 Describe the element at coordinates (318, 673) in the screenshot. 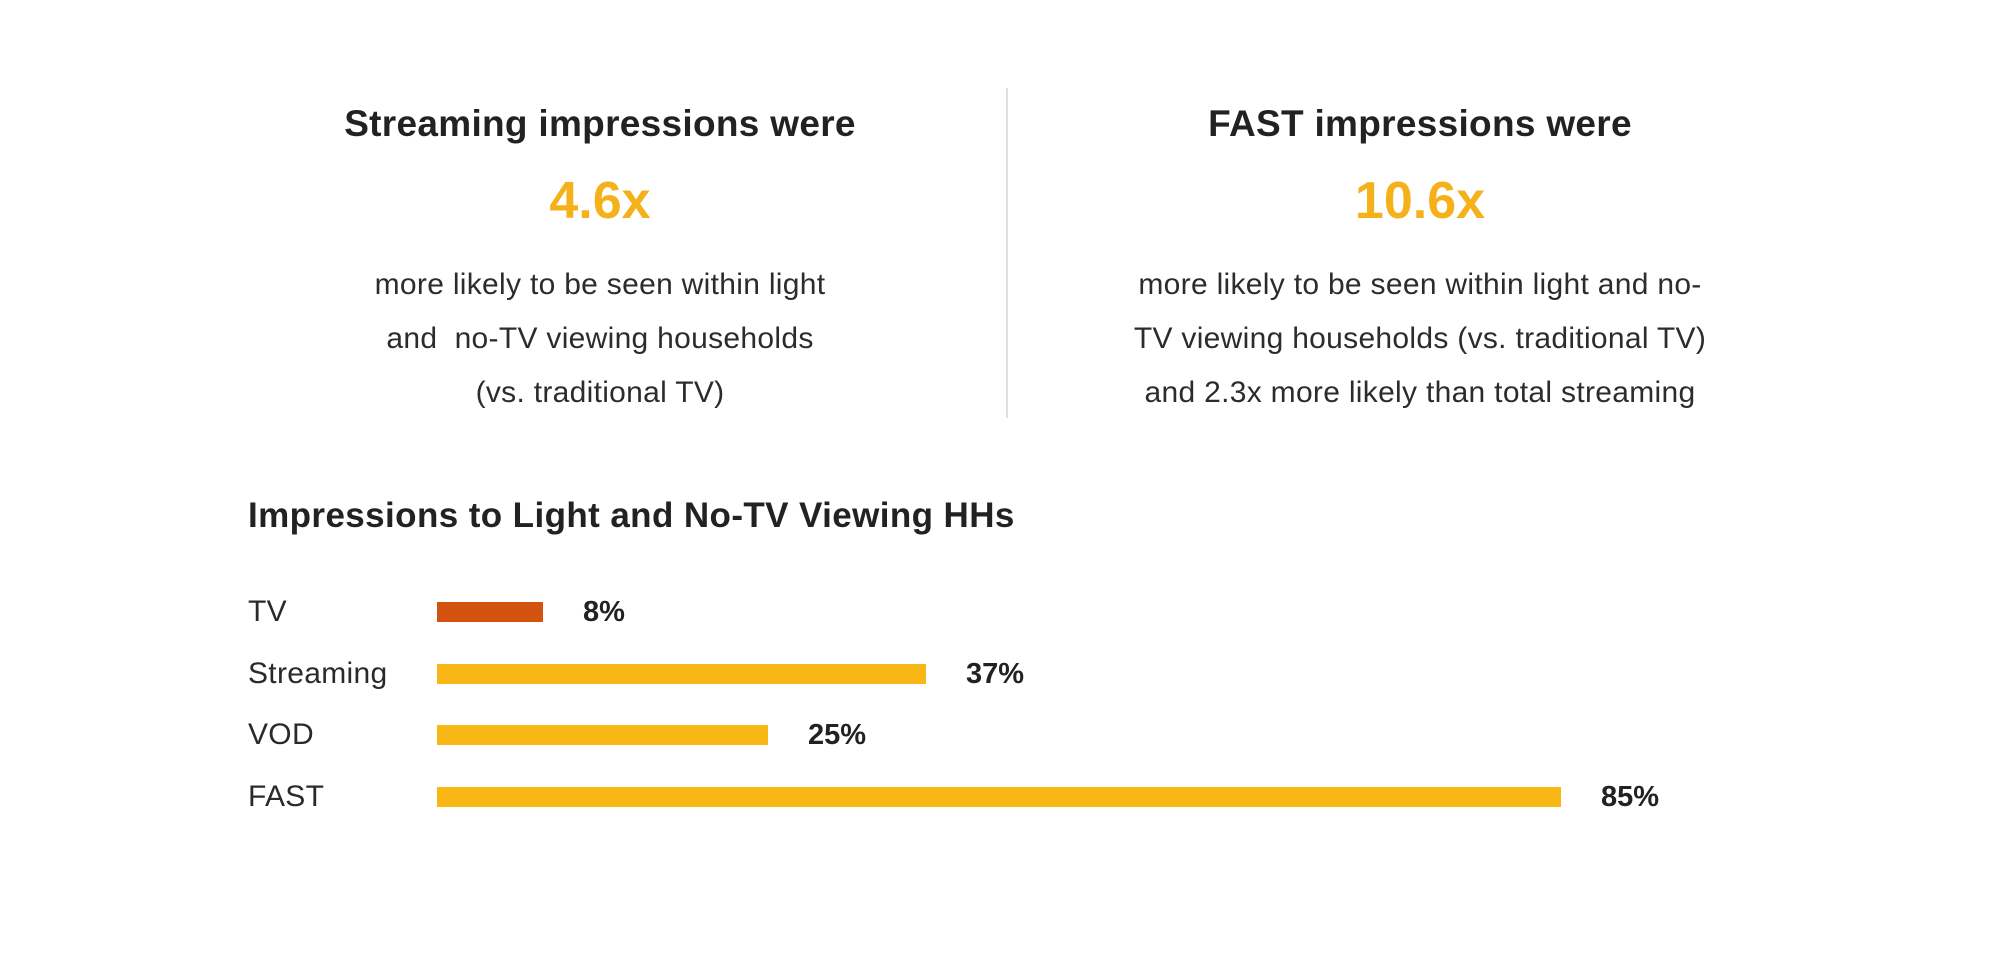

I see `bar-label: Streaming` at that location.